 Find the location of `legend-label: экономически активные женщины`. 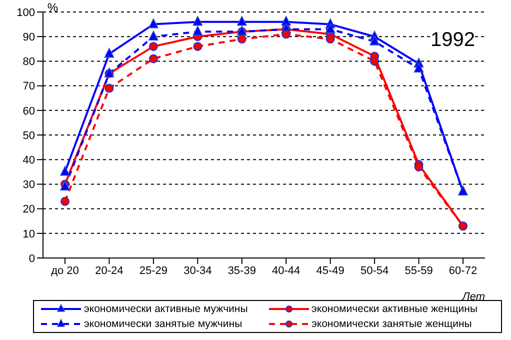

legend-label: экономически активные женщины is located at coordinates (395, 309).